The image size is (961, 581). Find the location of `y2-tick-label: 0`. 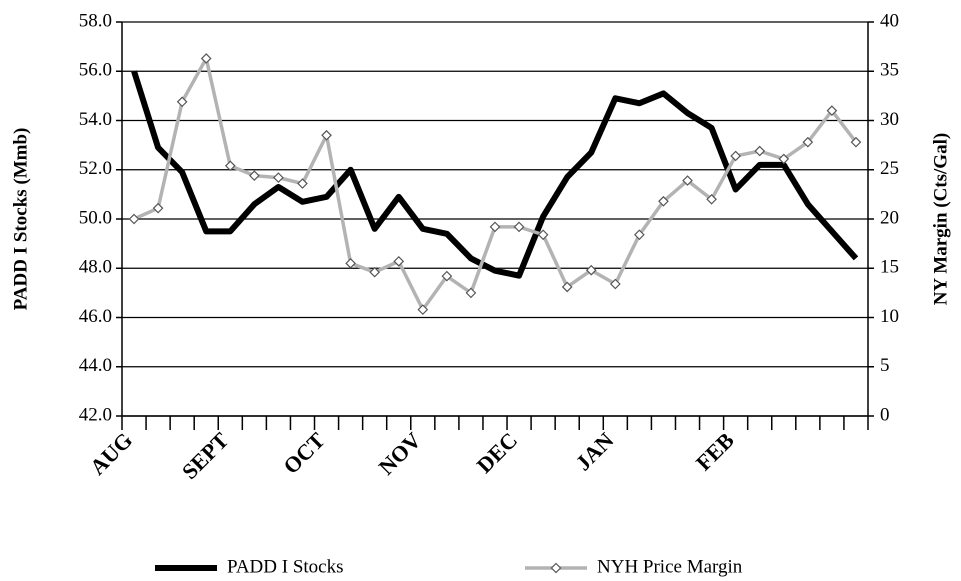

y2-tick-label: 0 is located at coordinates (885, 414).